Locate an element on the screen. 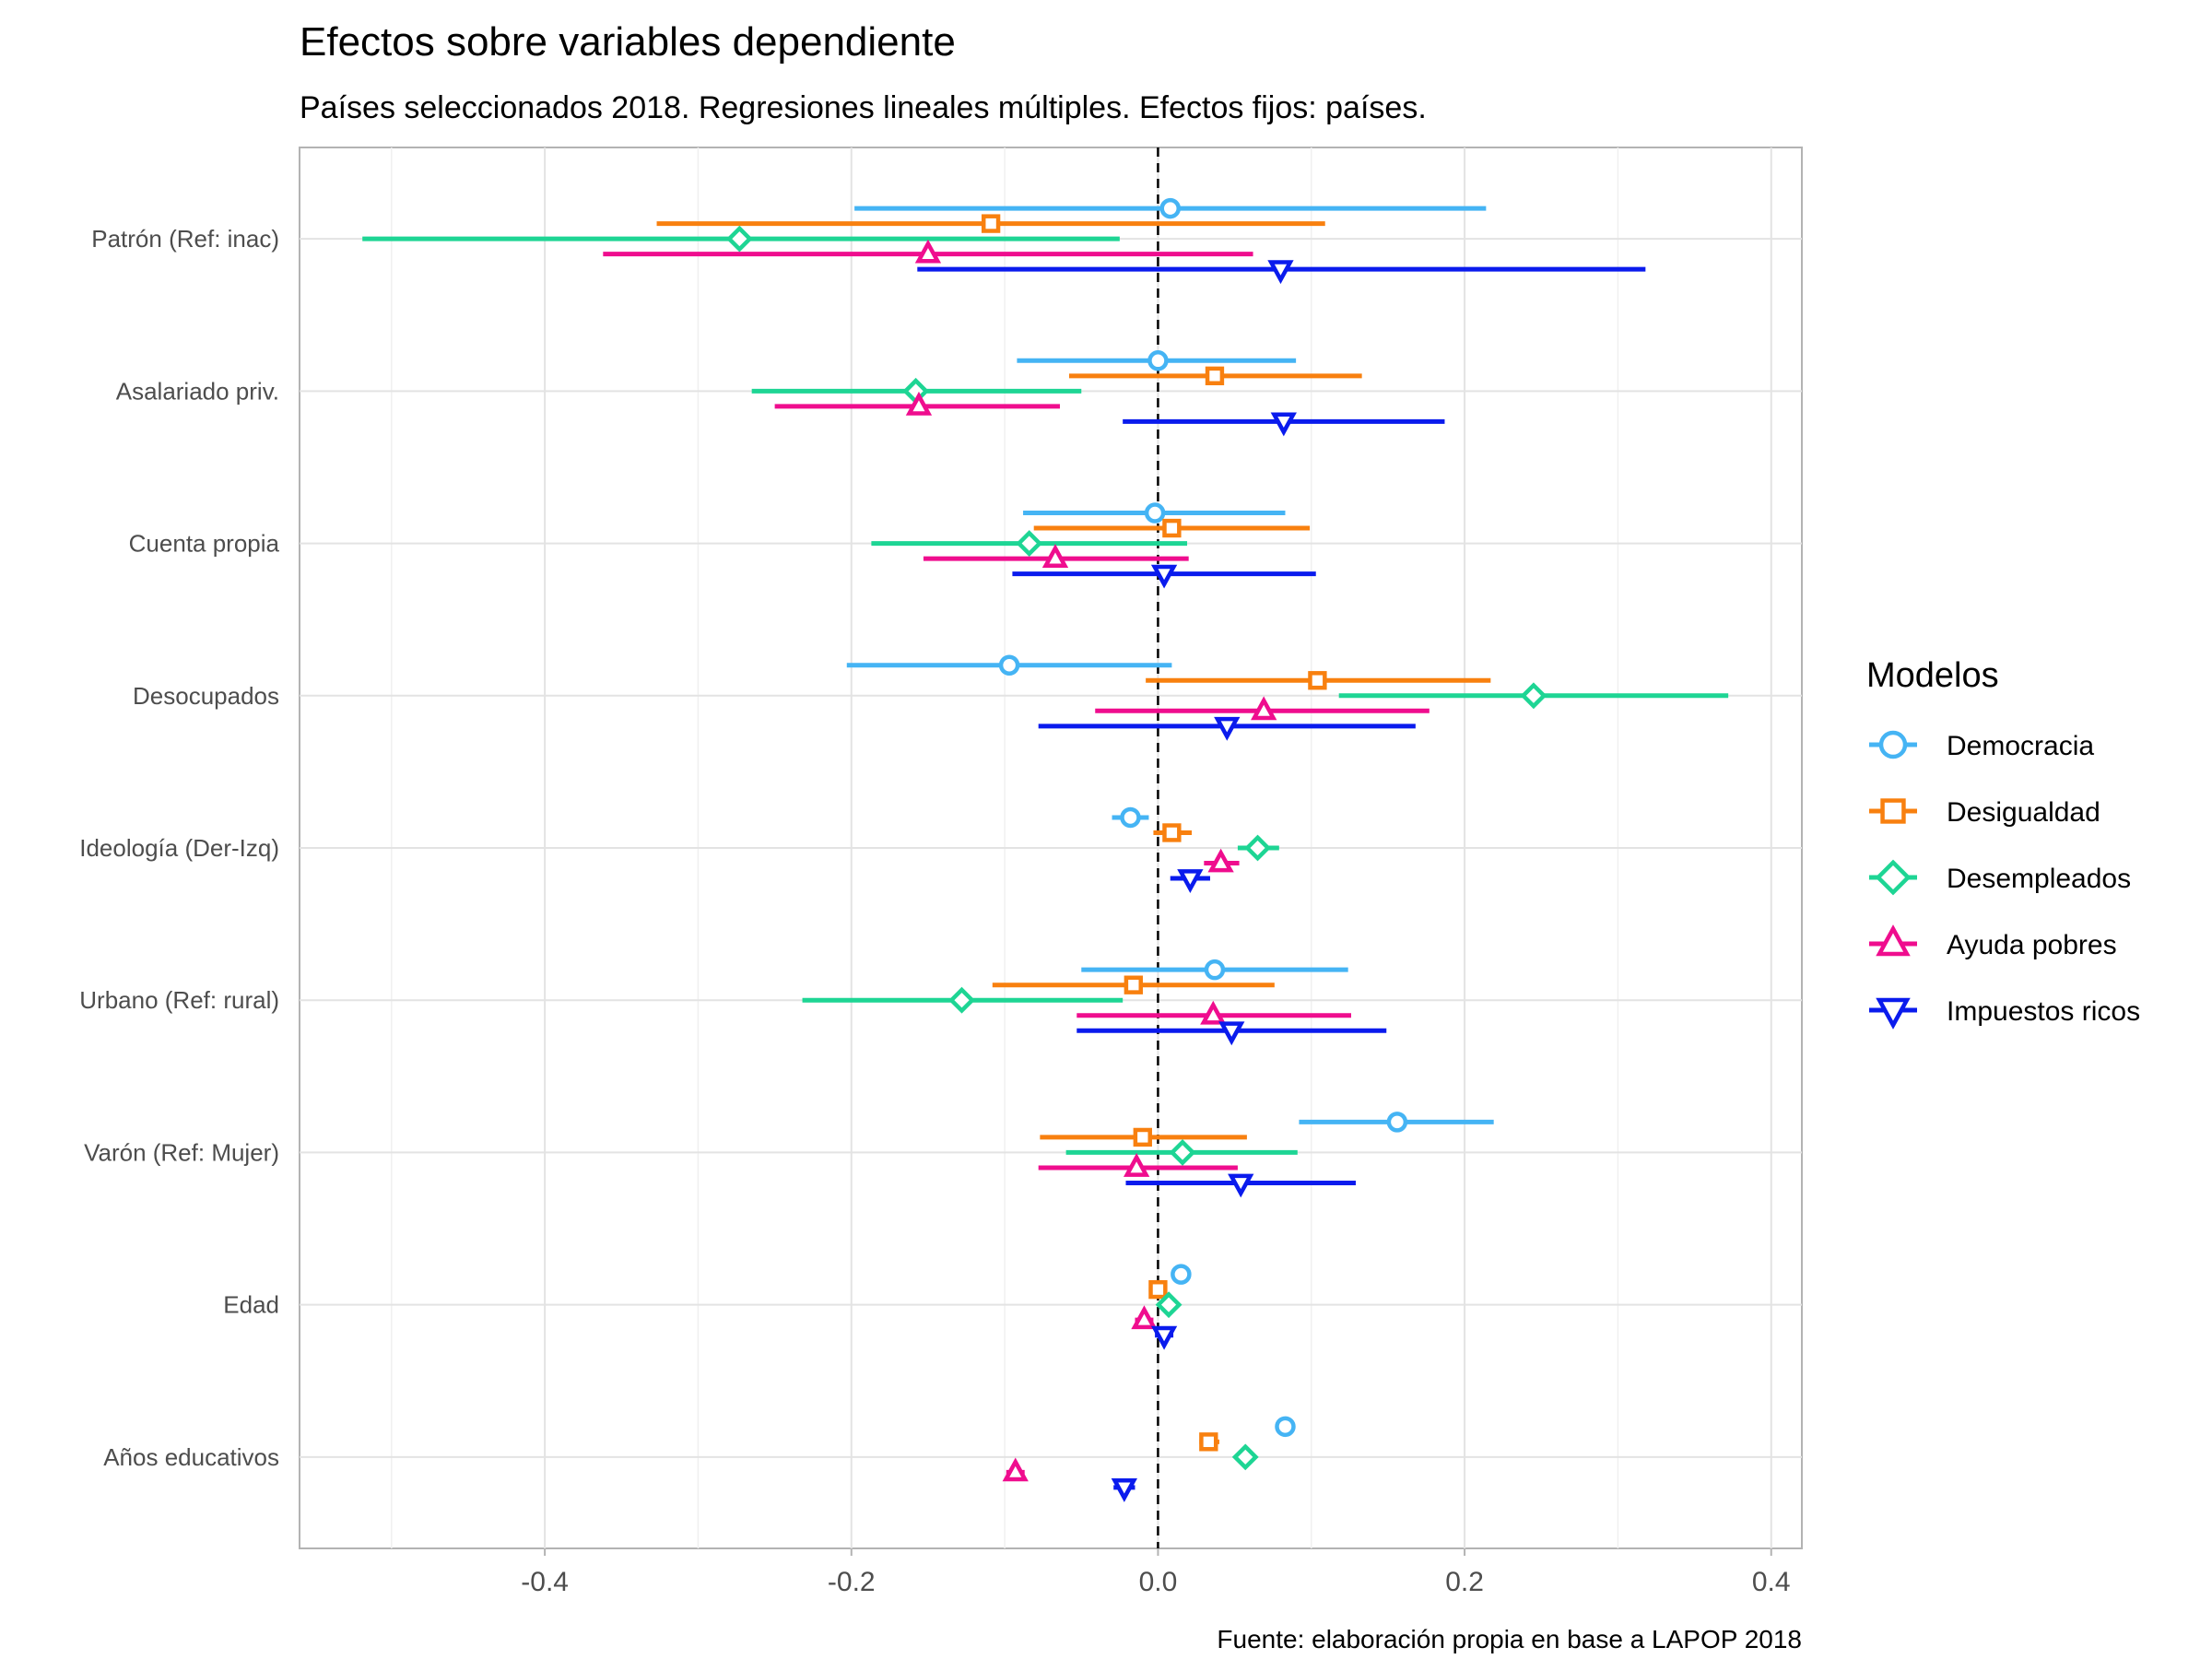 This screenshot has width=2212, height=1659. y-tick-label: Ideología (Der-Izq) is located at coordinates (179, 848).